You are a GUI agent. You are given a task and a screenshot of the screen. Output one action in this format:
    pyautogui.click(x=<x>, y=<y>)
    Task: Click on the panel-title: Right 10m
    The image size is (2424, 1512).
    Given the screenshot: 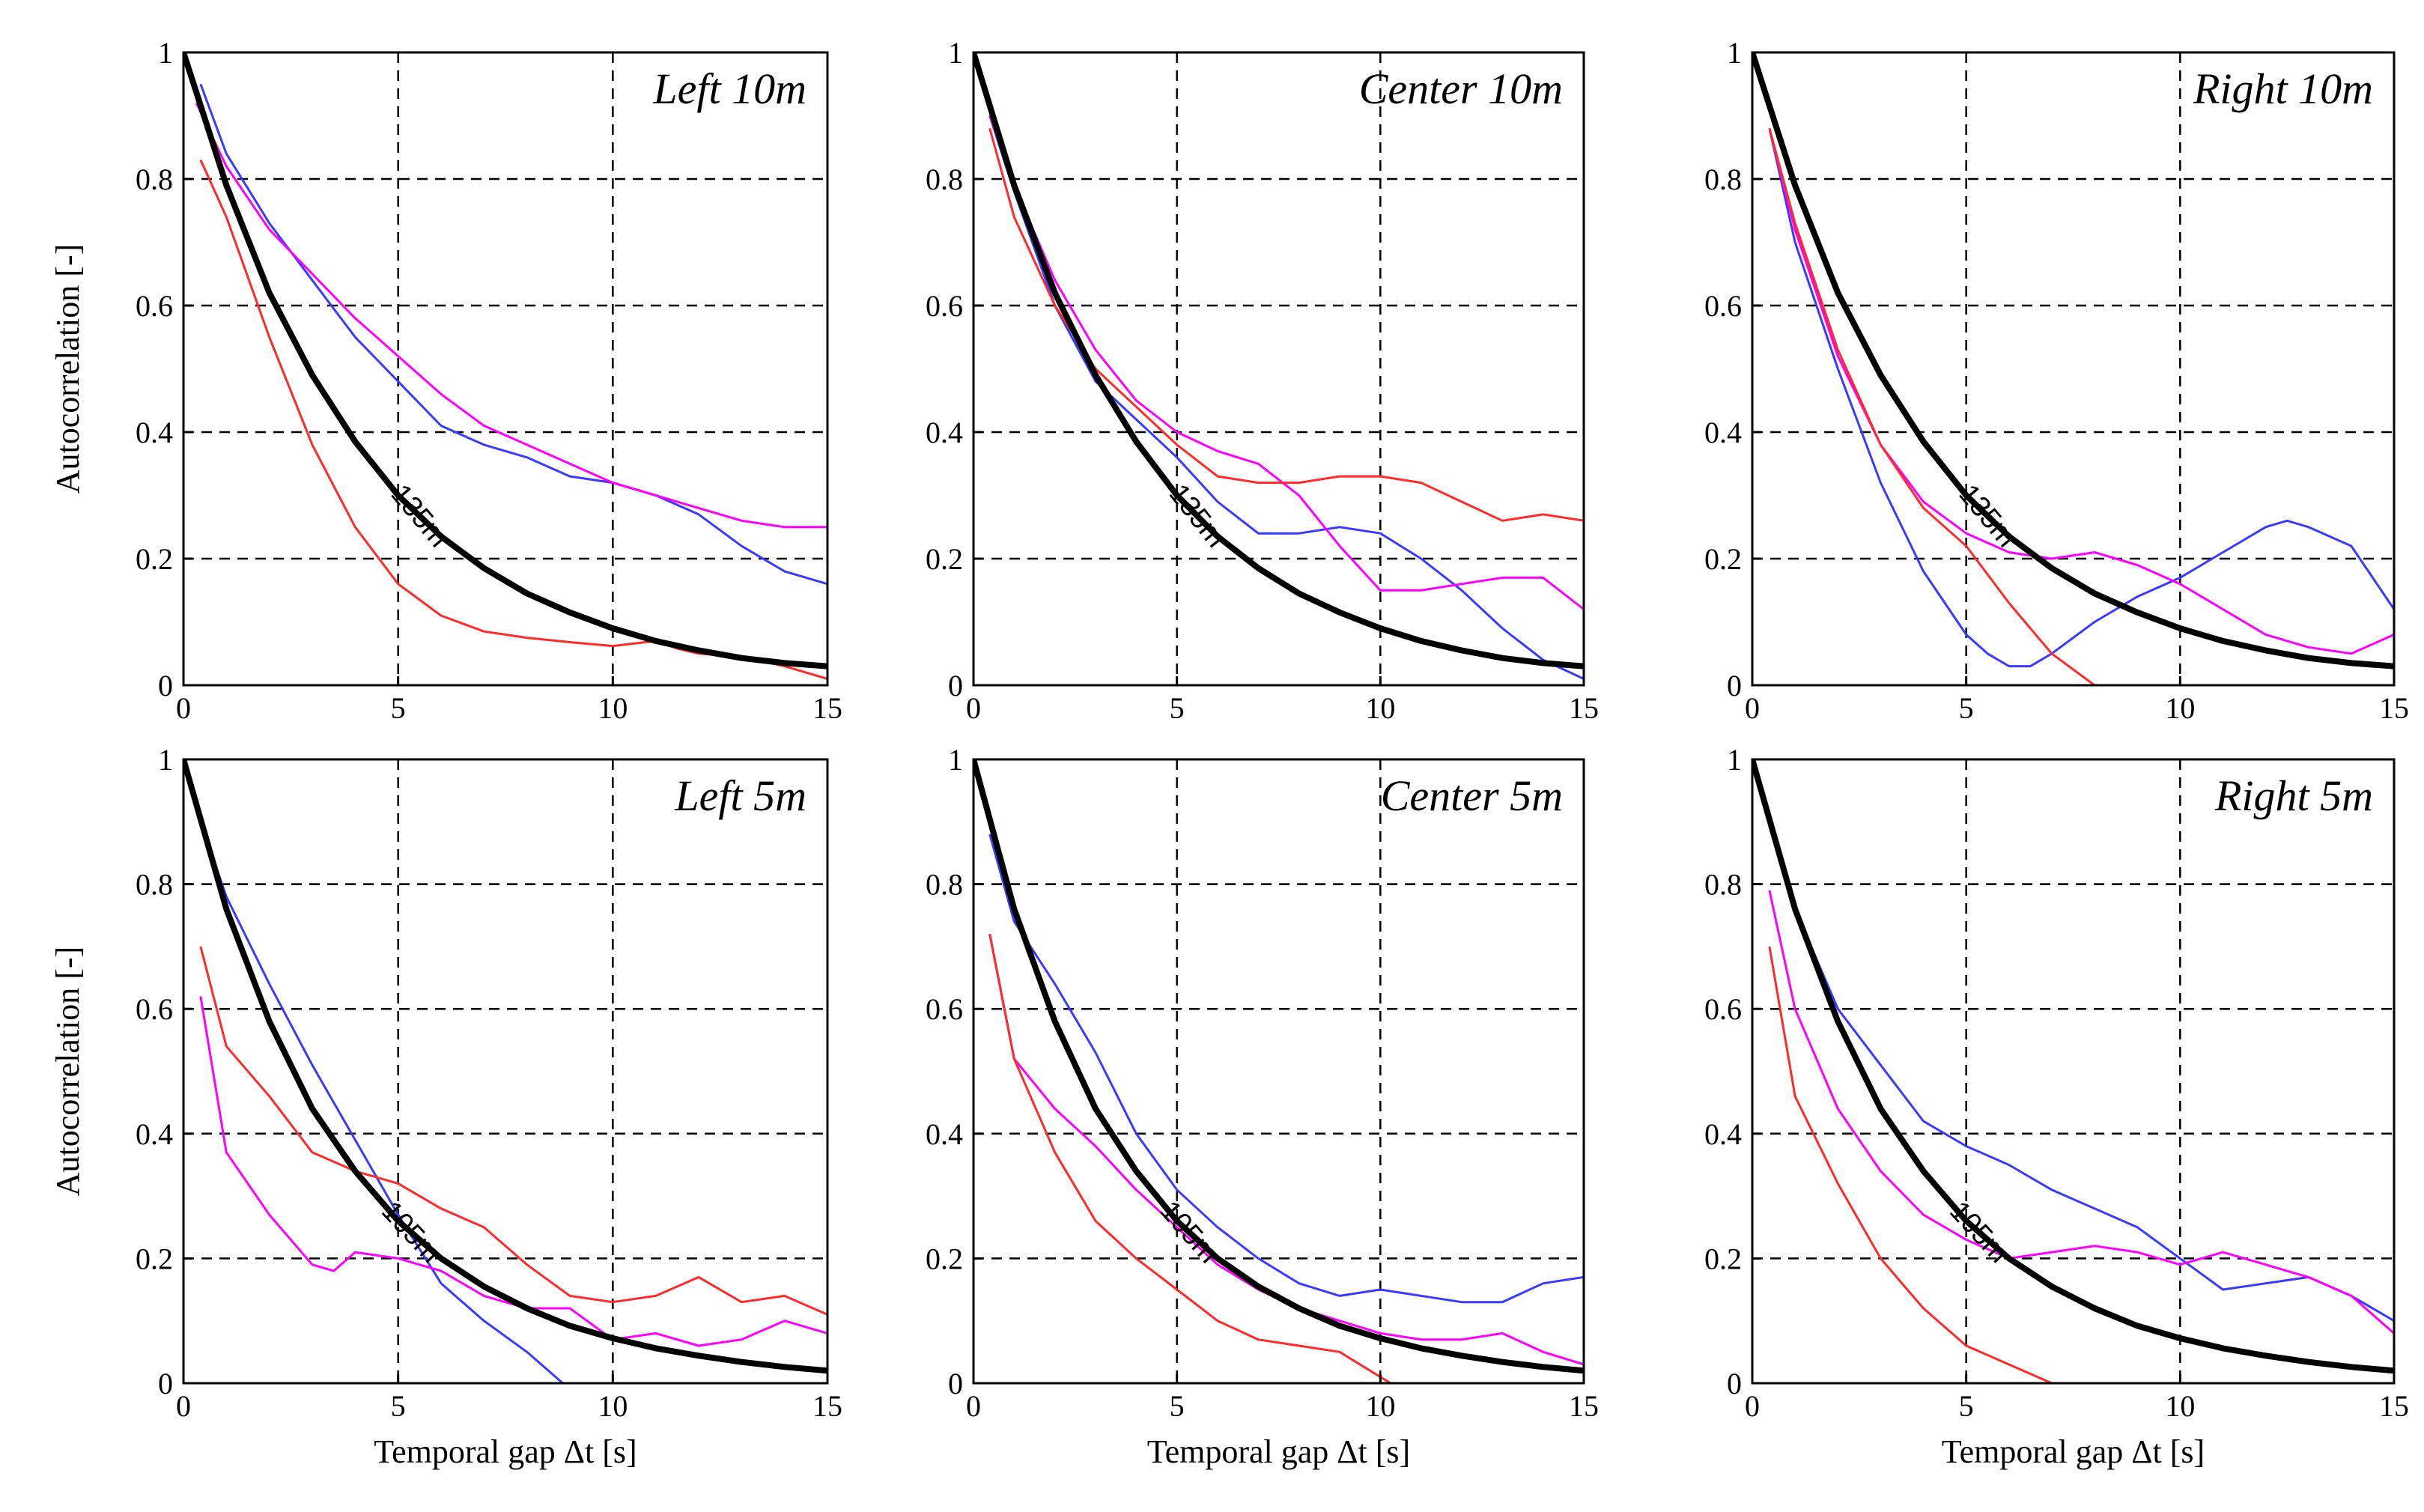 What is the action you would take?
    pyautogui.click(x=2283, y=88)
    